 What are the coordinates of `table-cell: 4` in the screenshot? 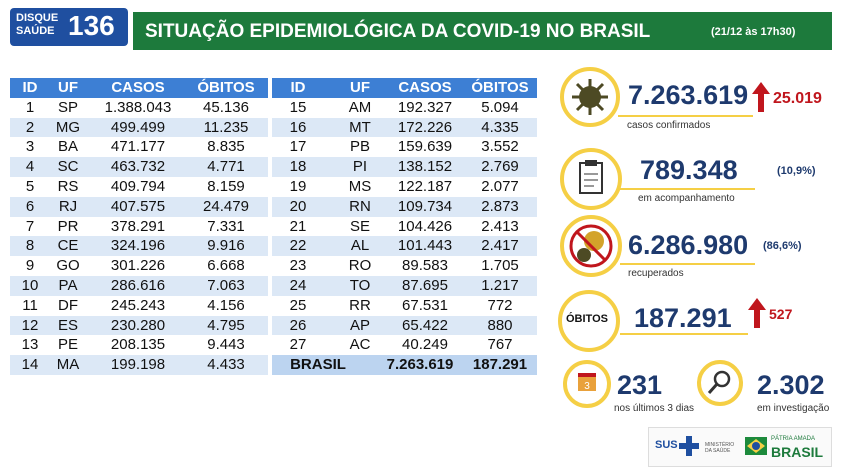 It's located at (30, 167).